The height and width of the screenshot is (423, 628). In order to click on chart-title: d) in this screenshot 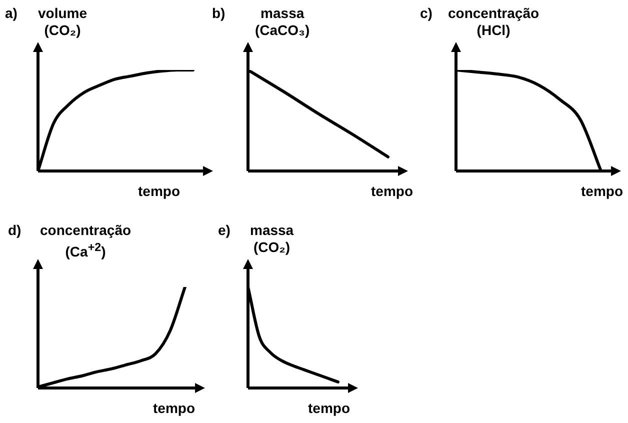, I will do `click(15, 230)`.